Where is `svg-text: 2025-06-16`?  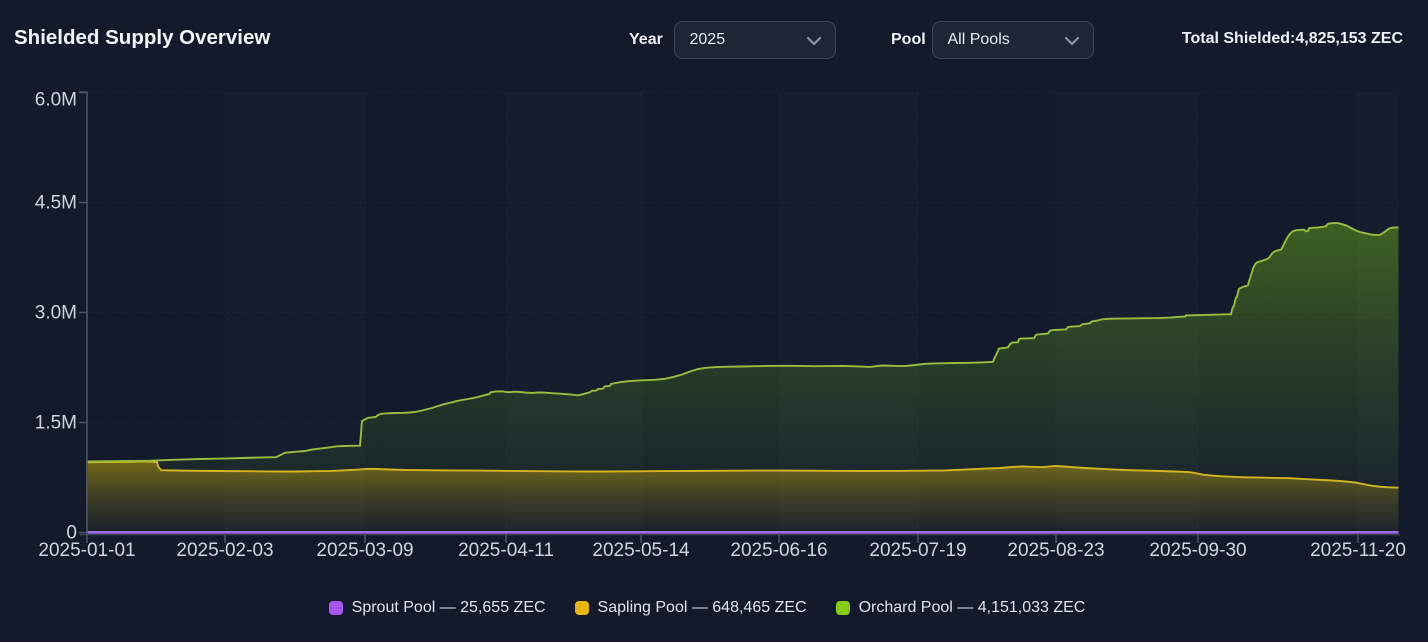
svg-text: 2025-06-16 is located at coordinates (778, 550).